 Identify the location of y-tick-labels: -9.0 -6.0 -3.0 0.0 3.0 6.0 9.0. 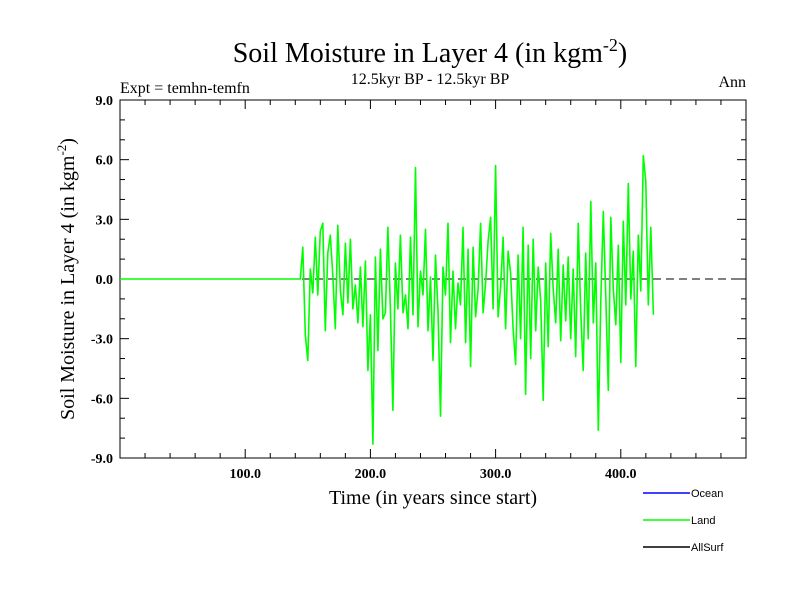
(102, 280).